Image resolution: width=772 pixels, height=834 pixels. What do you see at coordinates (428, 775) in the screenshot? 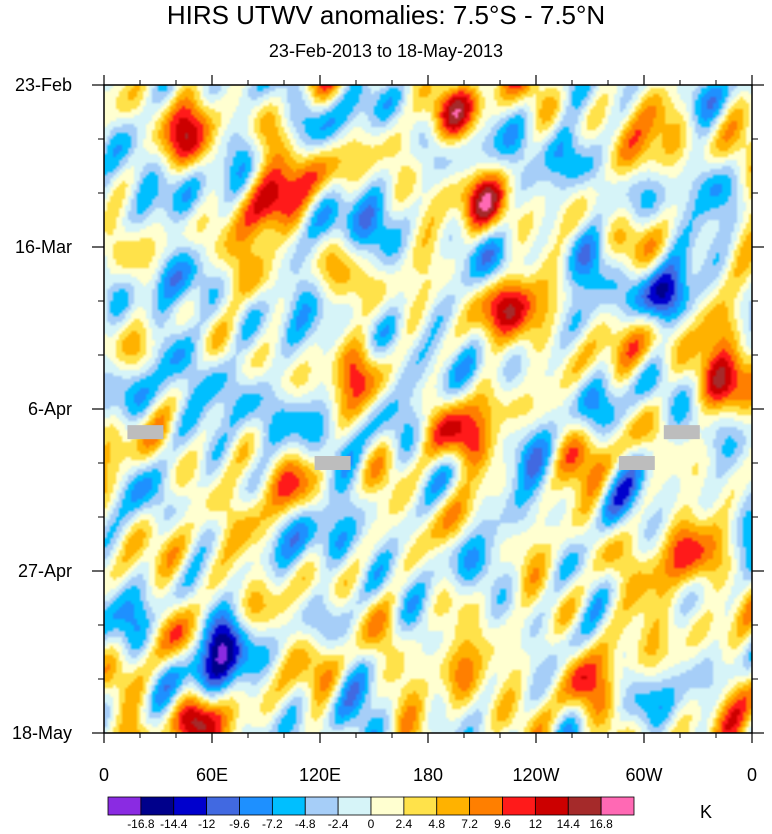
I see `x-tick-label: 180` at bounding box center [428, 775].